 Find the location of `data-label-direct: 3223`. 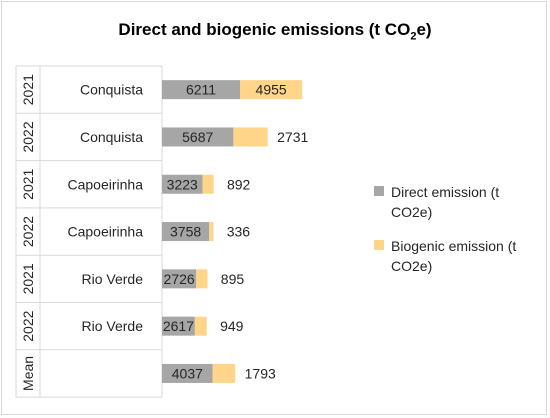

data-label-direct: 3223 is located at coordinates (182, 184).